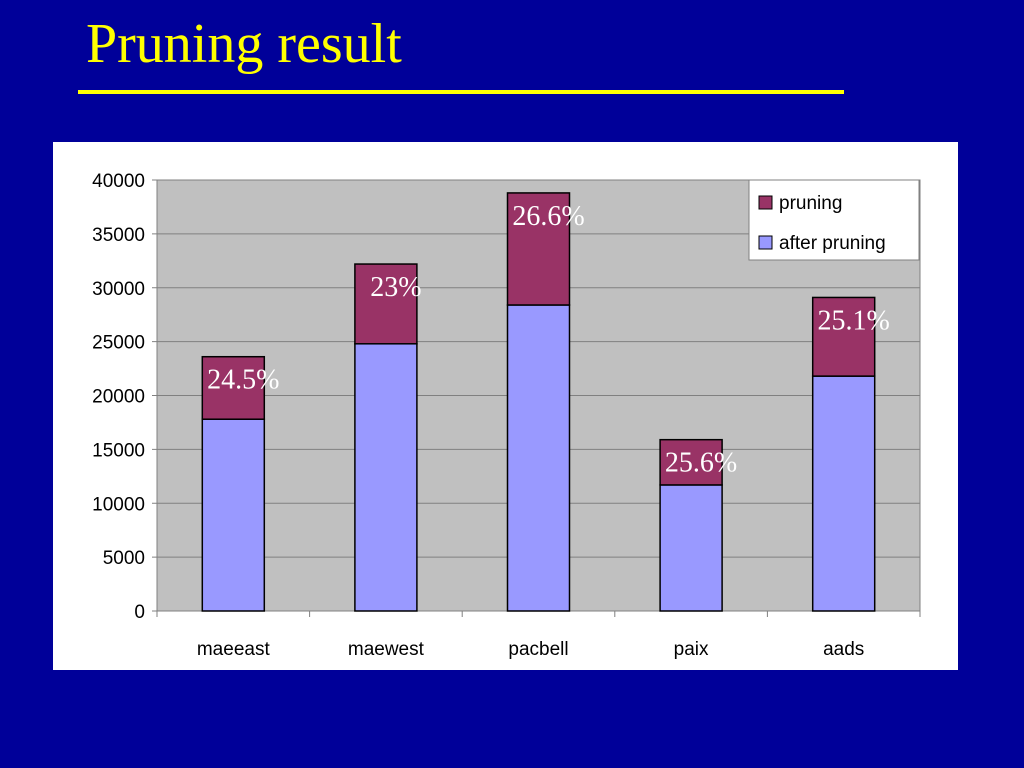  Describe the element at coordinates (386, 649) in the screenshot. I see `x-tick-label: maewest` at that location.